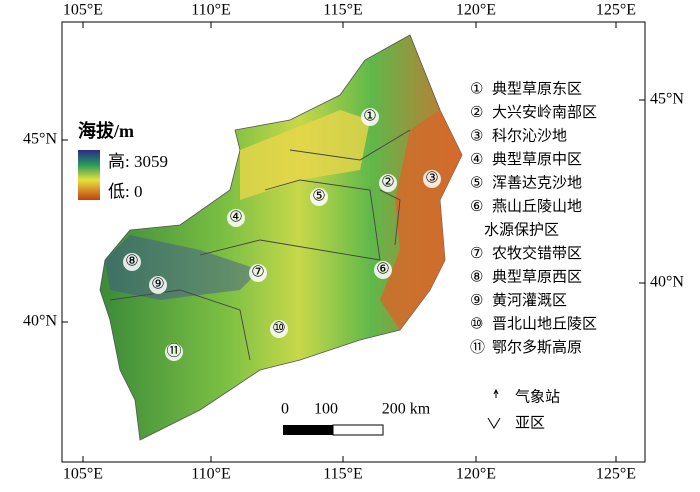 The width and height of the screenshot is (700, 492). Describe the element at coordinates (40, 321) in the screenshot. I see `left-tick-label: 40°N` at that location.